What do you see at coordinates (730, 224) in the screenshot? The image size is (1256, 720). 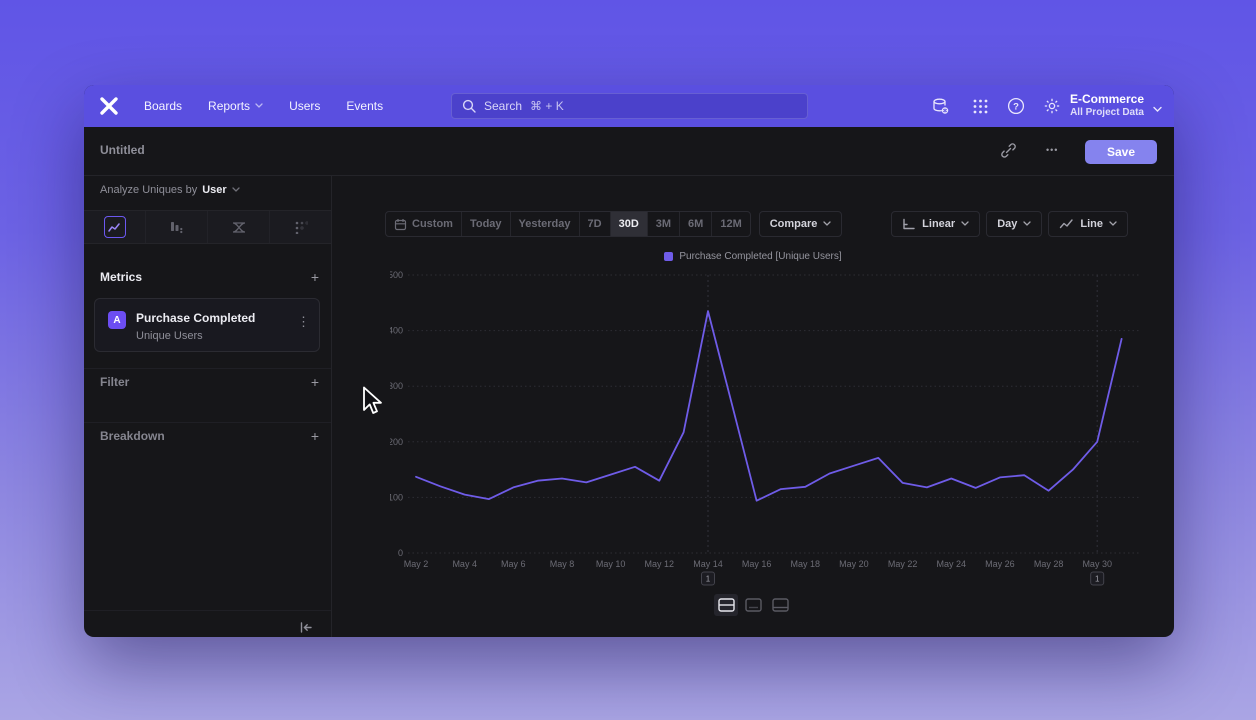 I see `range-12m: 12M` at bounding box center [730, 224].